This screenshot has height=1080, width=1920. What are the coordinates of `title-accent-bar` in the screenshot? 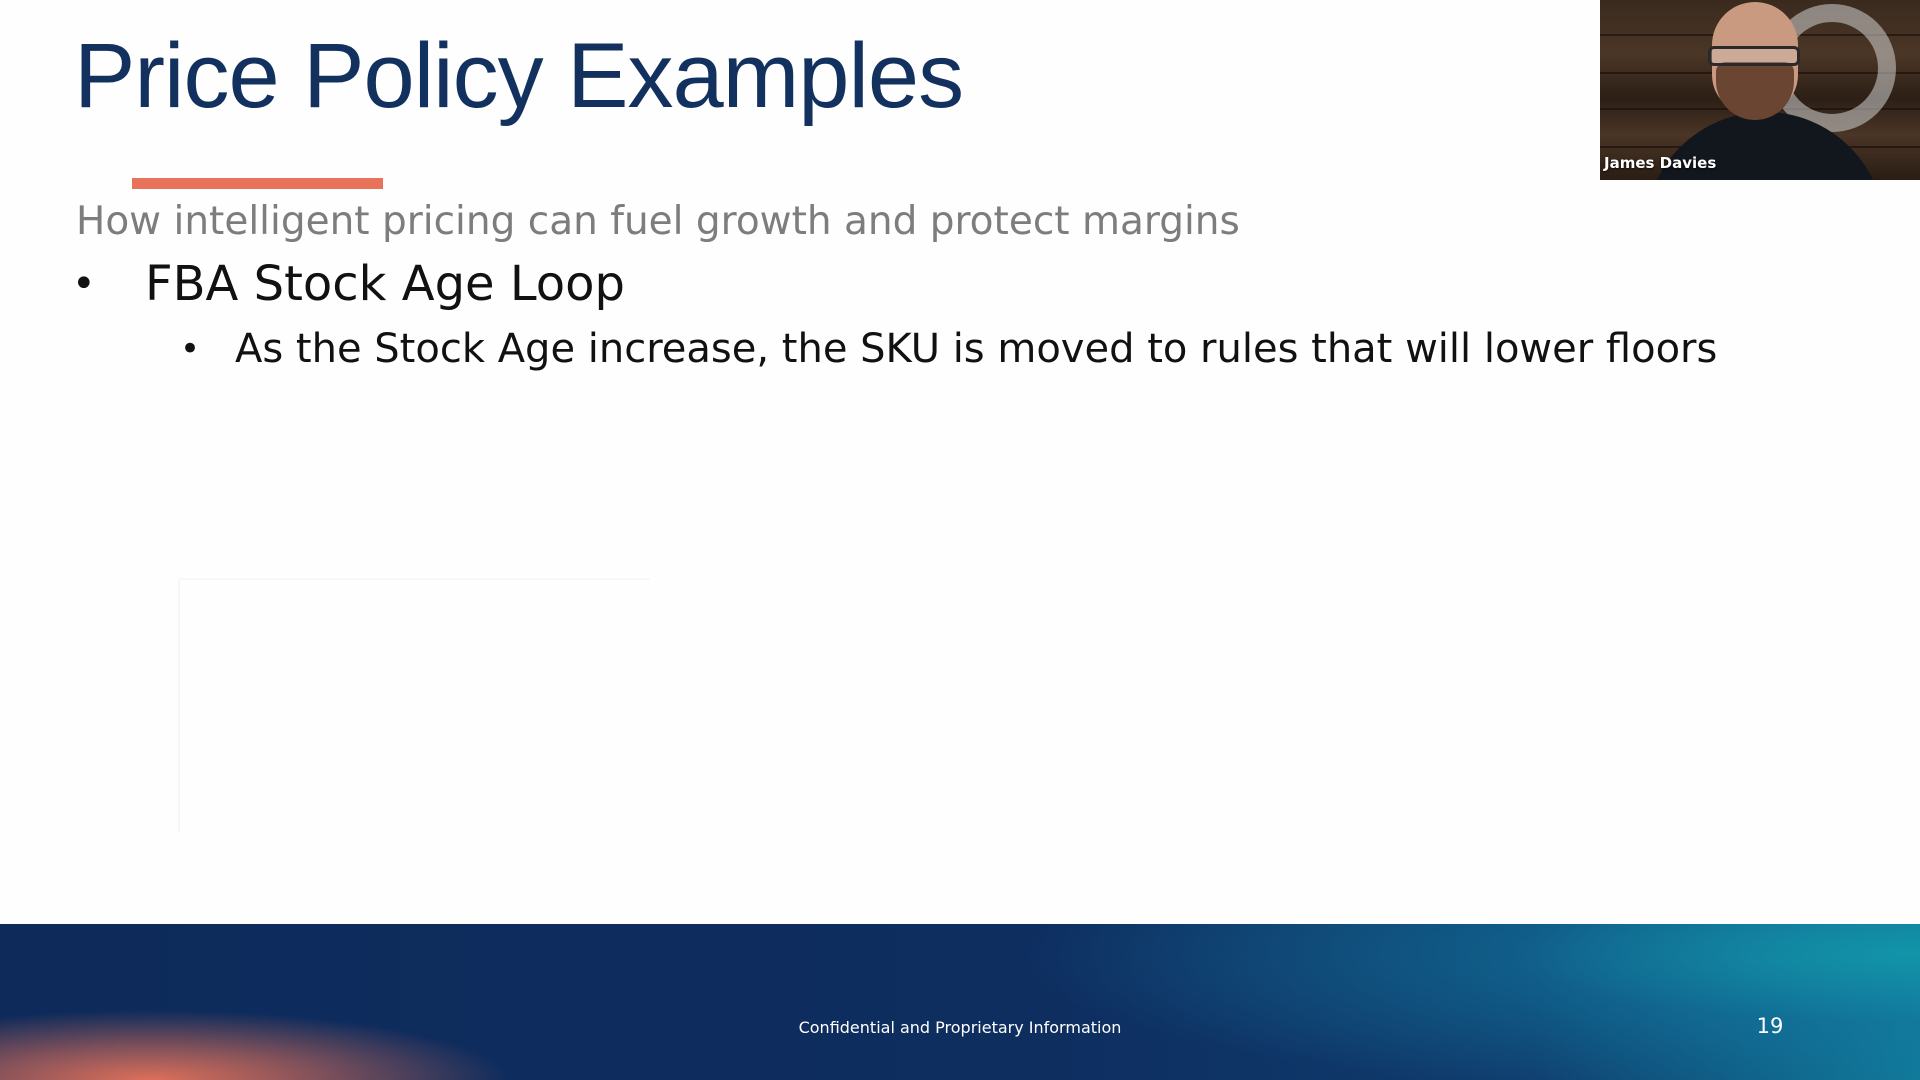 It's located at (257, 183).